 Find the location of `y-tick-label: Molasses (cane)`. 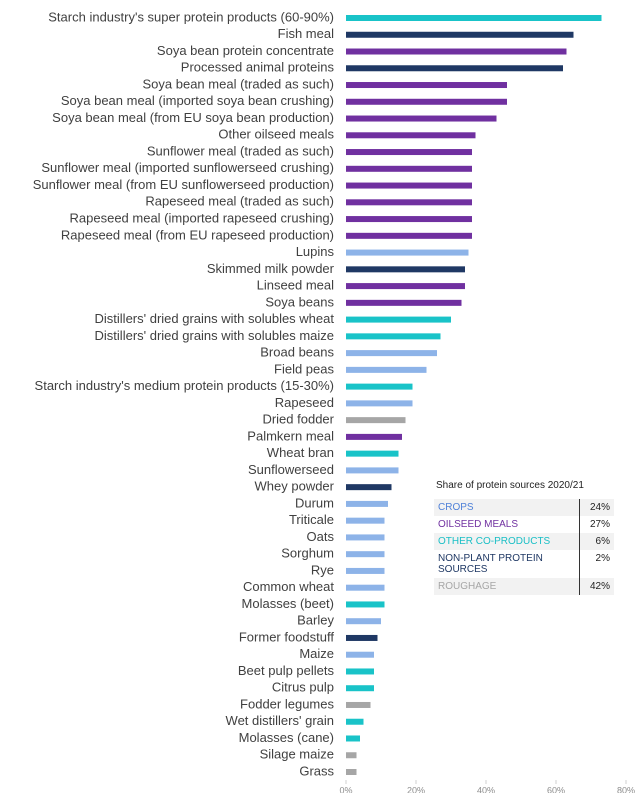

y-tick-label: Molasses (cane) is located at coordinates (286, 737).